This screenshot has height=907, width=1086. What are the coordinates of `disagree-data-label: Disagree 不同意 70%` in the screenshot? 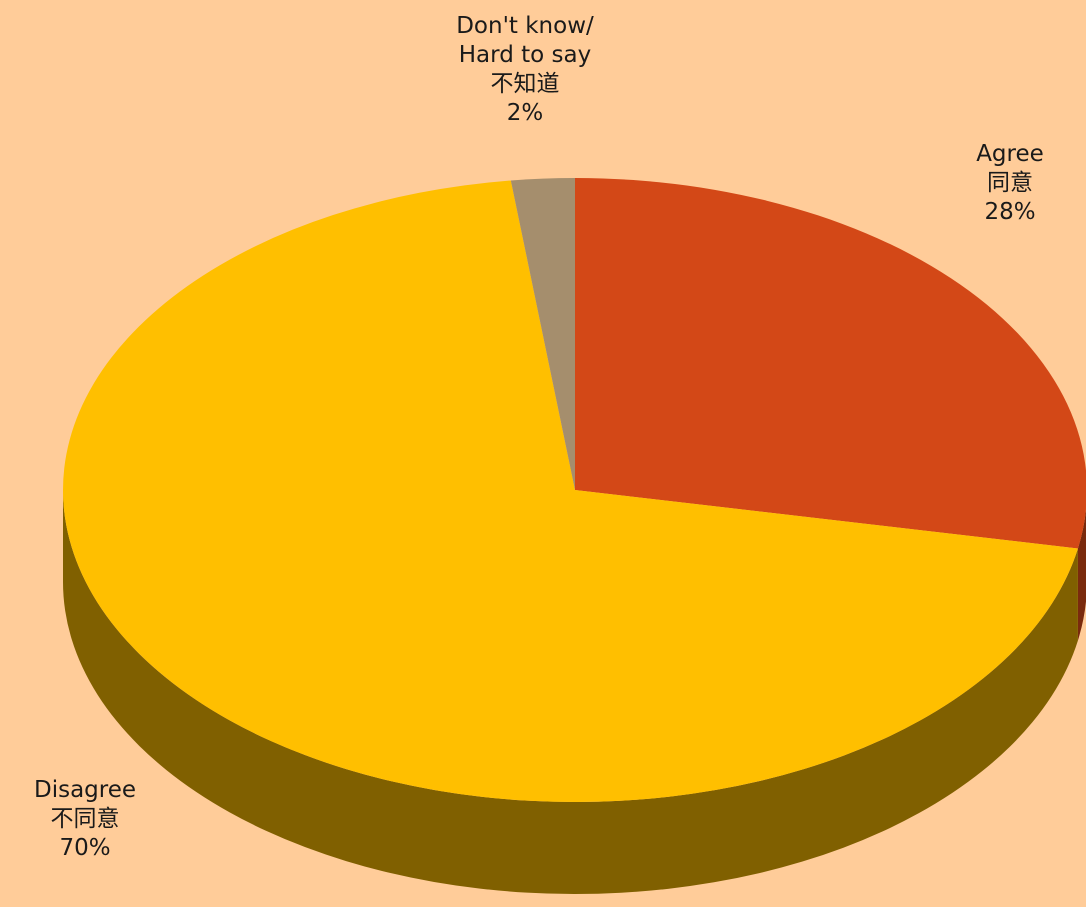 It's located at (85, 819).